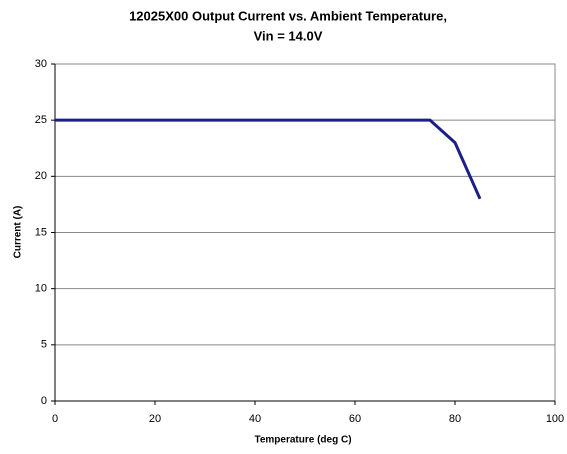 This screenshot has width=567, height=454. I want to click on x-tick-label: 40, so click(255, 419).